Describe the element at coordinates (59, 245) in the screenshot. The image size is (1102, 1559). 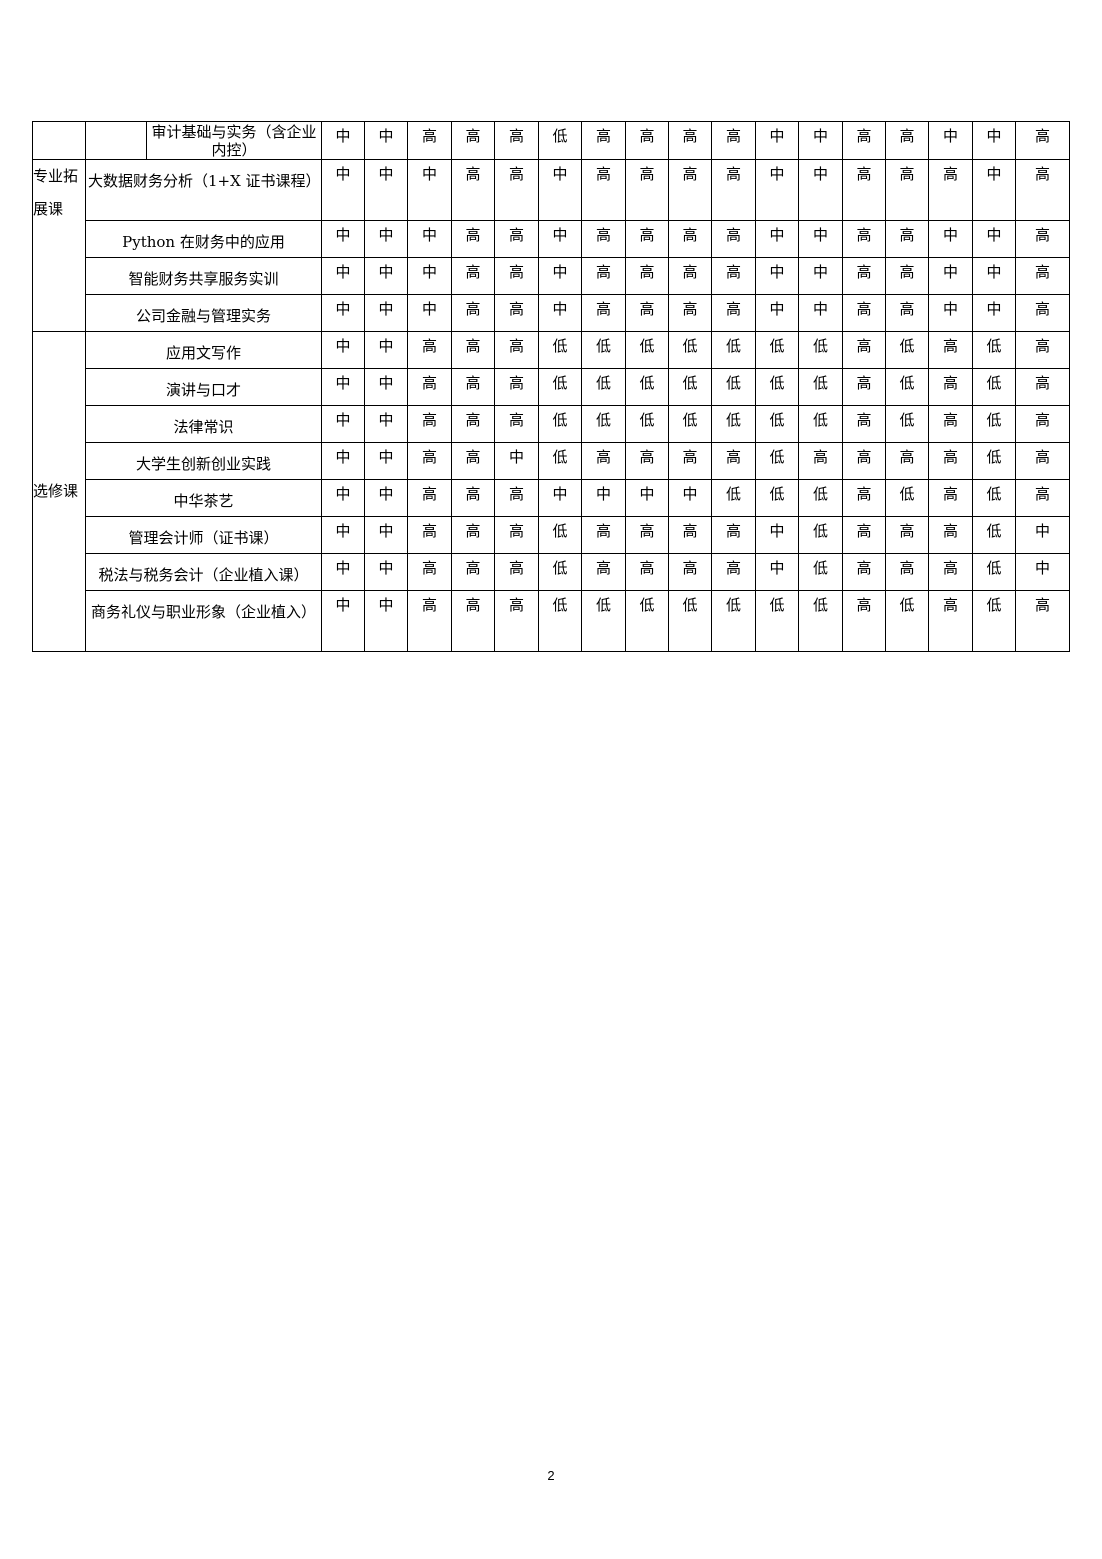
I see `category-cell: 专业拓展课` at that location.